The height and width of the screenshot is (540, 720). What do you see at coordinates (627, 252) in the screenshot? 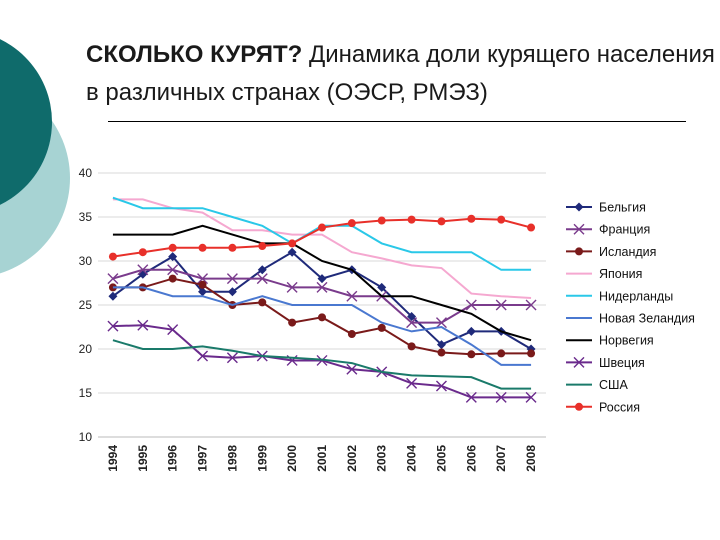
I see `legend-label: Исландия` at bounding box center [627, 252].